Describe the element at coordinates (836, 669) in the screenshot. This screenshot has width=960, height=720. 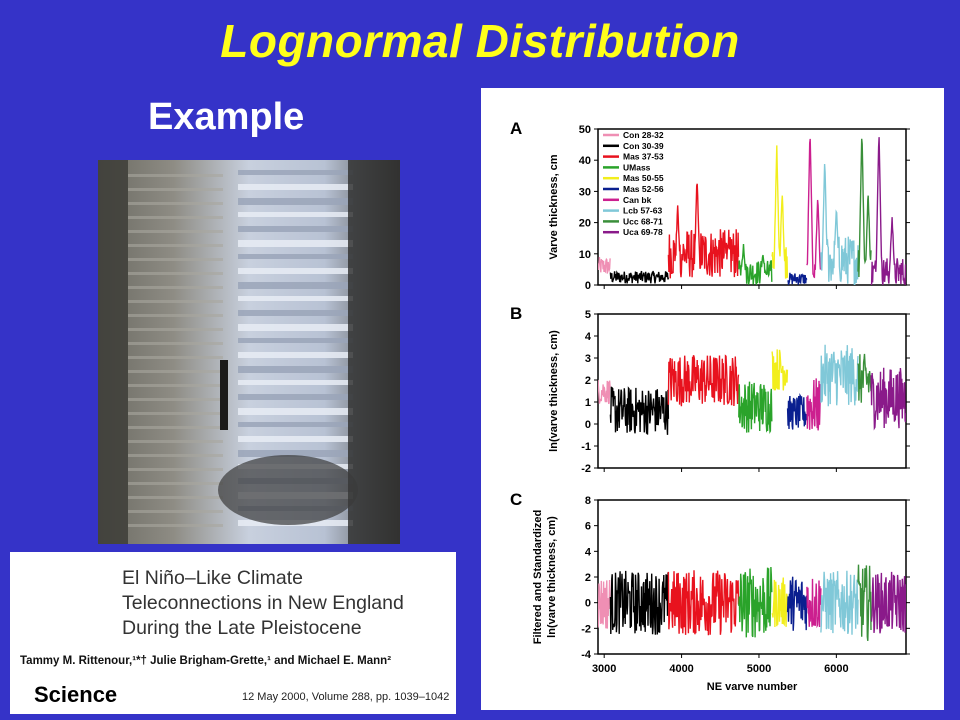
I see `x-tick-label: 6000` at that location.